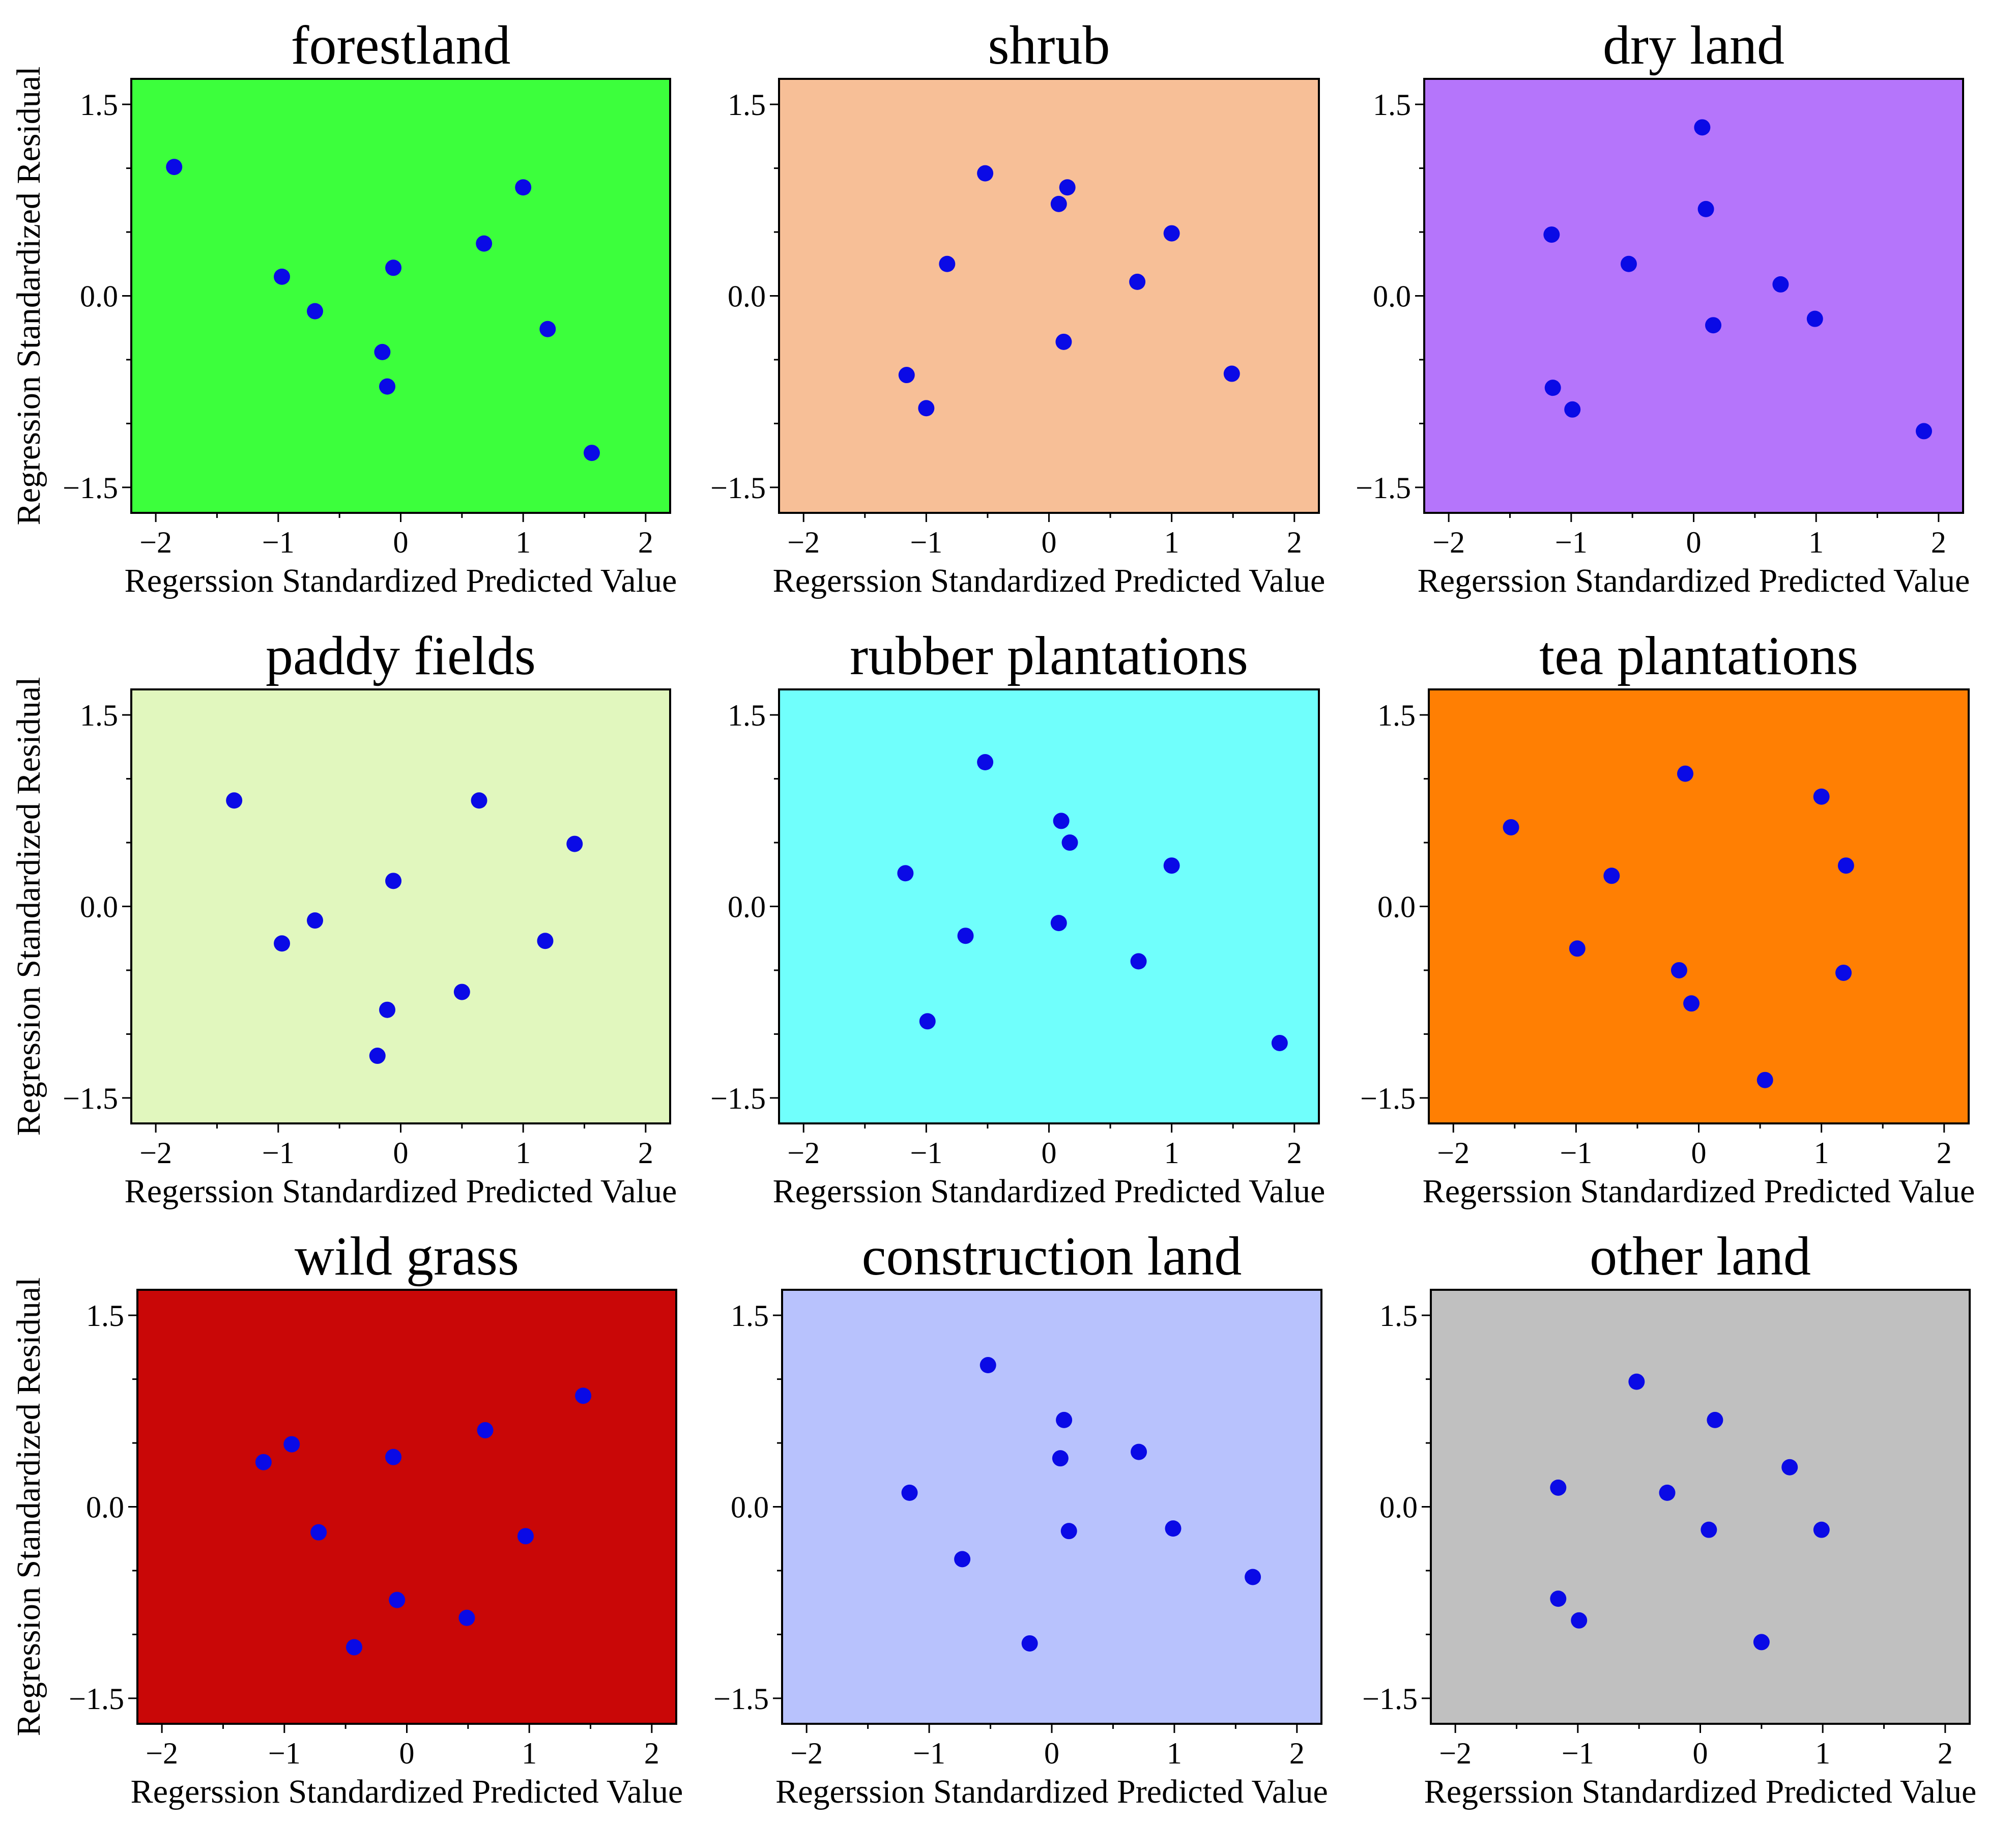 Image resolution: width=2016 pixels, height=1822 pixels. I want to click on panel-forestland-frame, so click(400, 296).